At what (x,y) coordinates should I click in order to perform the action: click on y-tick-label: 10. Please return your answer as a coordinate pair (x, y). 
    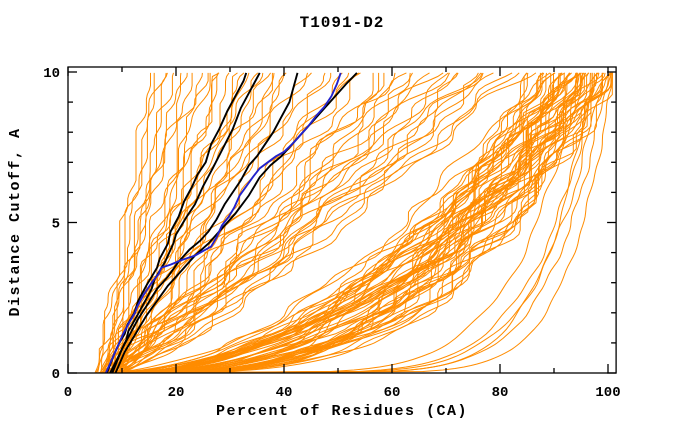
    Looking at the image, I should click on (51, 74).